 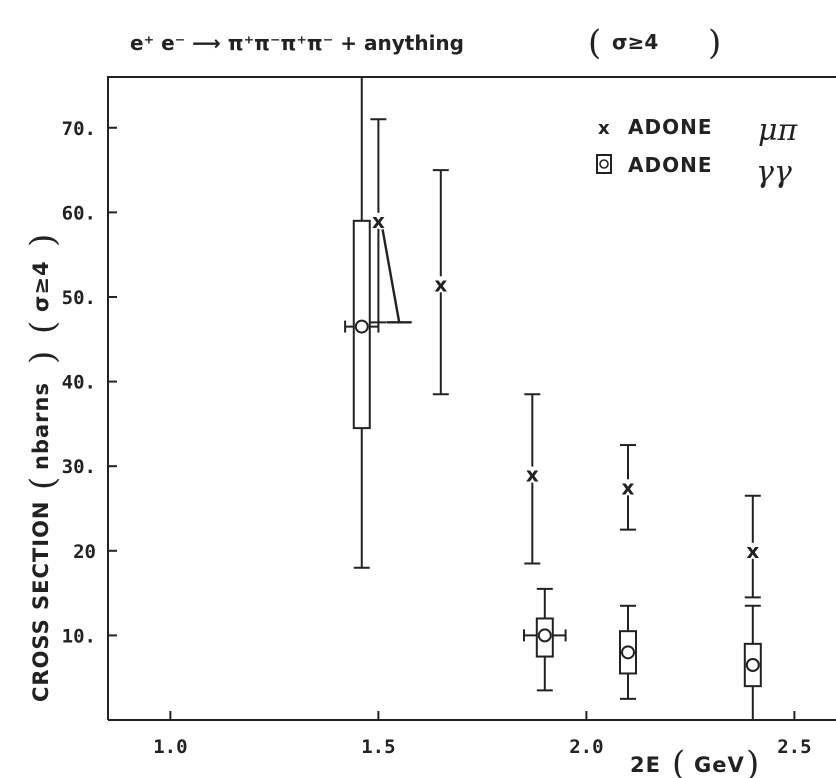 I want to click on y-tick-label: 50., so click(x=79, y=298).